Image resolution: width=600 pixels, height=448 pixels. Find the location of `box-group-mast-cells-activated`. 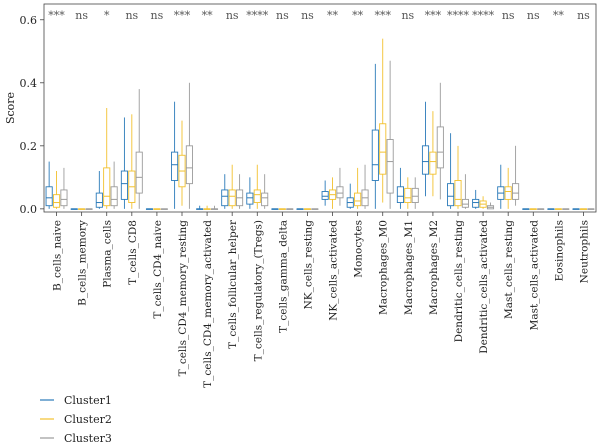

box-group-mast-cells-activated is located at coordinates (533, 209).